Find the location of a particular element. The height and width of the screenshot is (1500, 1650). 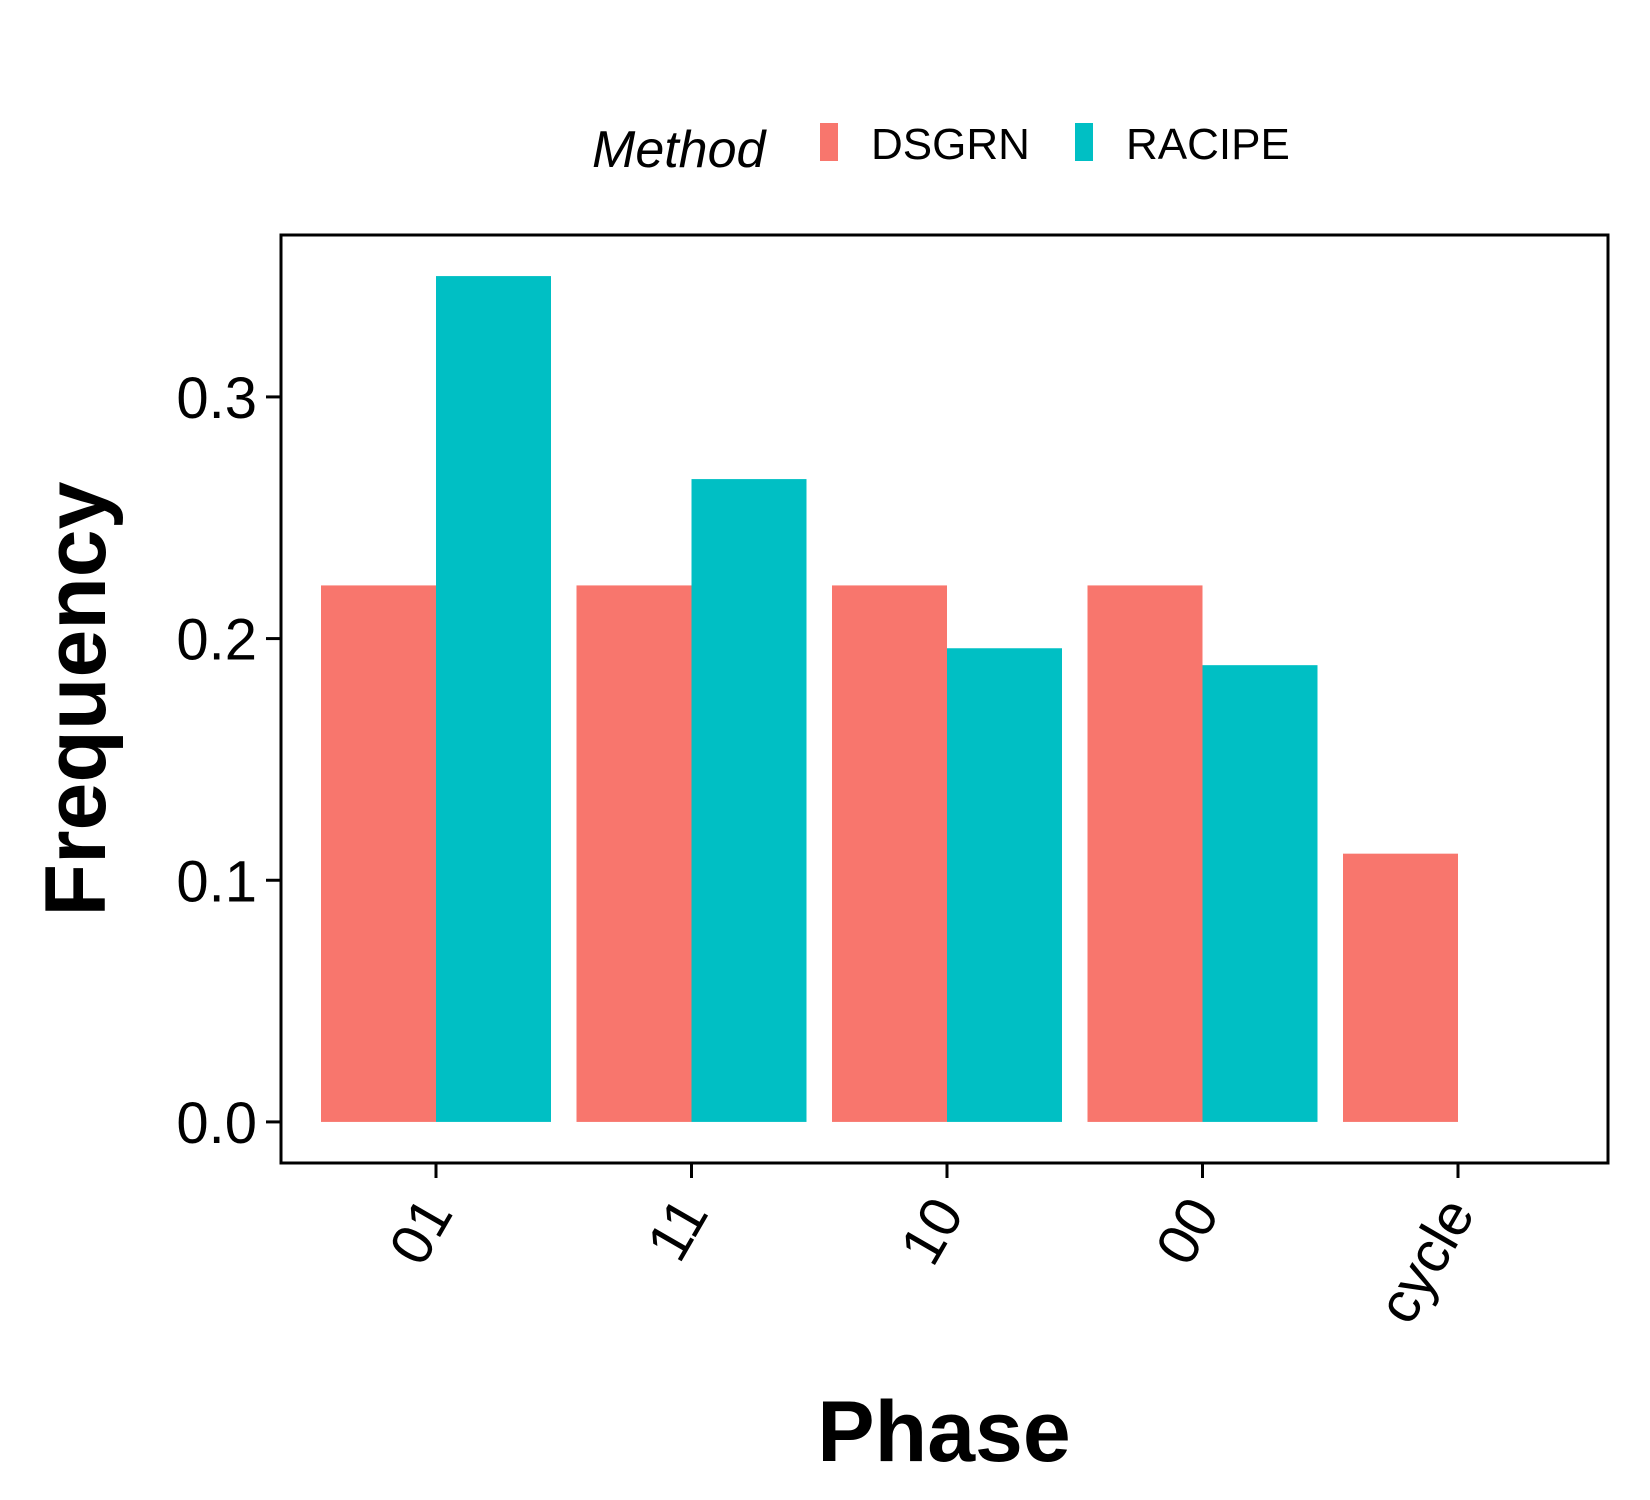

x-tick-label-01: 01 is located at coordinates (421, 1231).